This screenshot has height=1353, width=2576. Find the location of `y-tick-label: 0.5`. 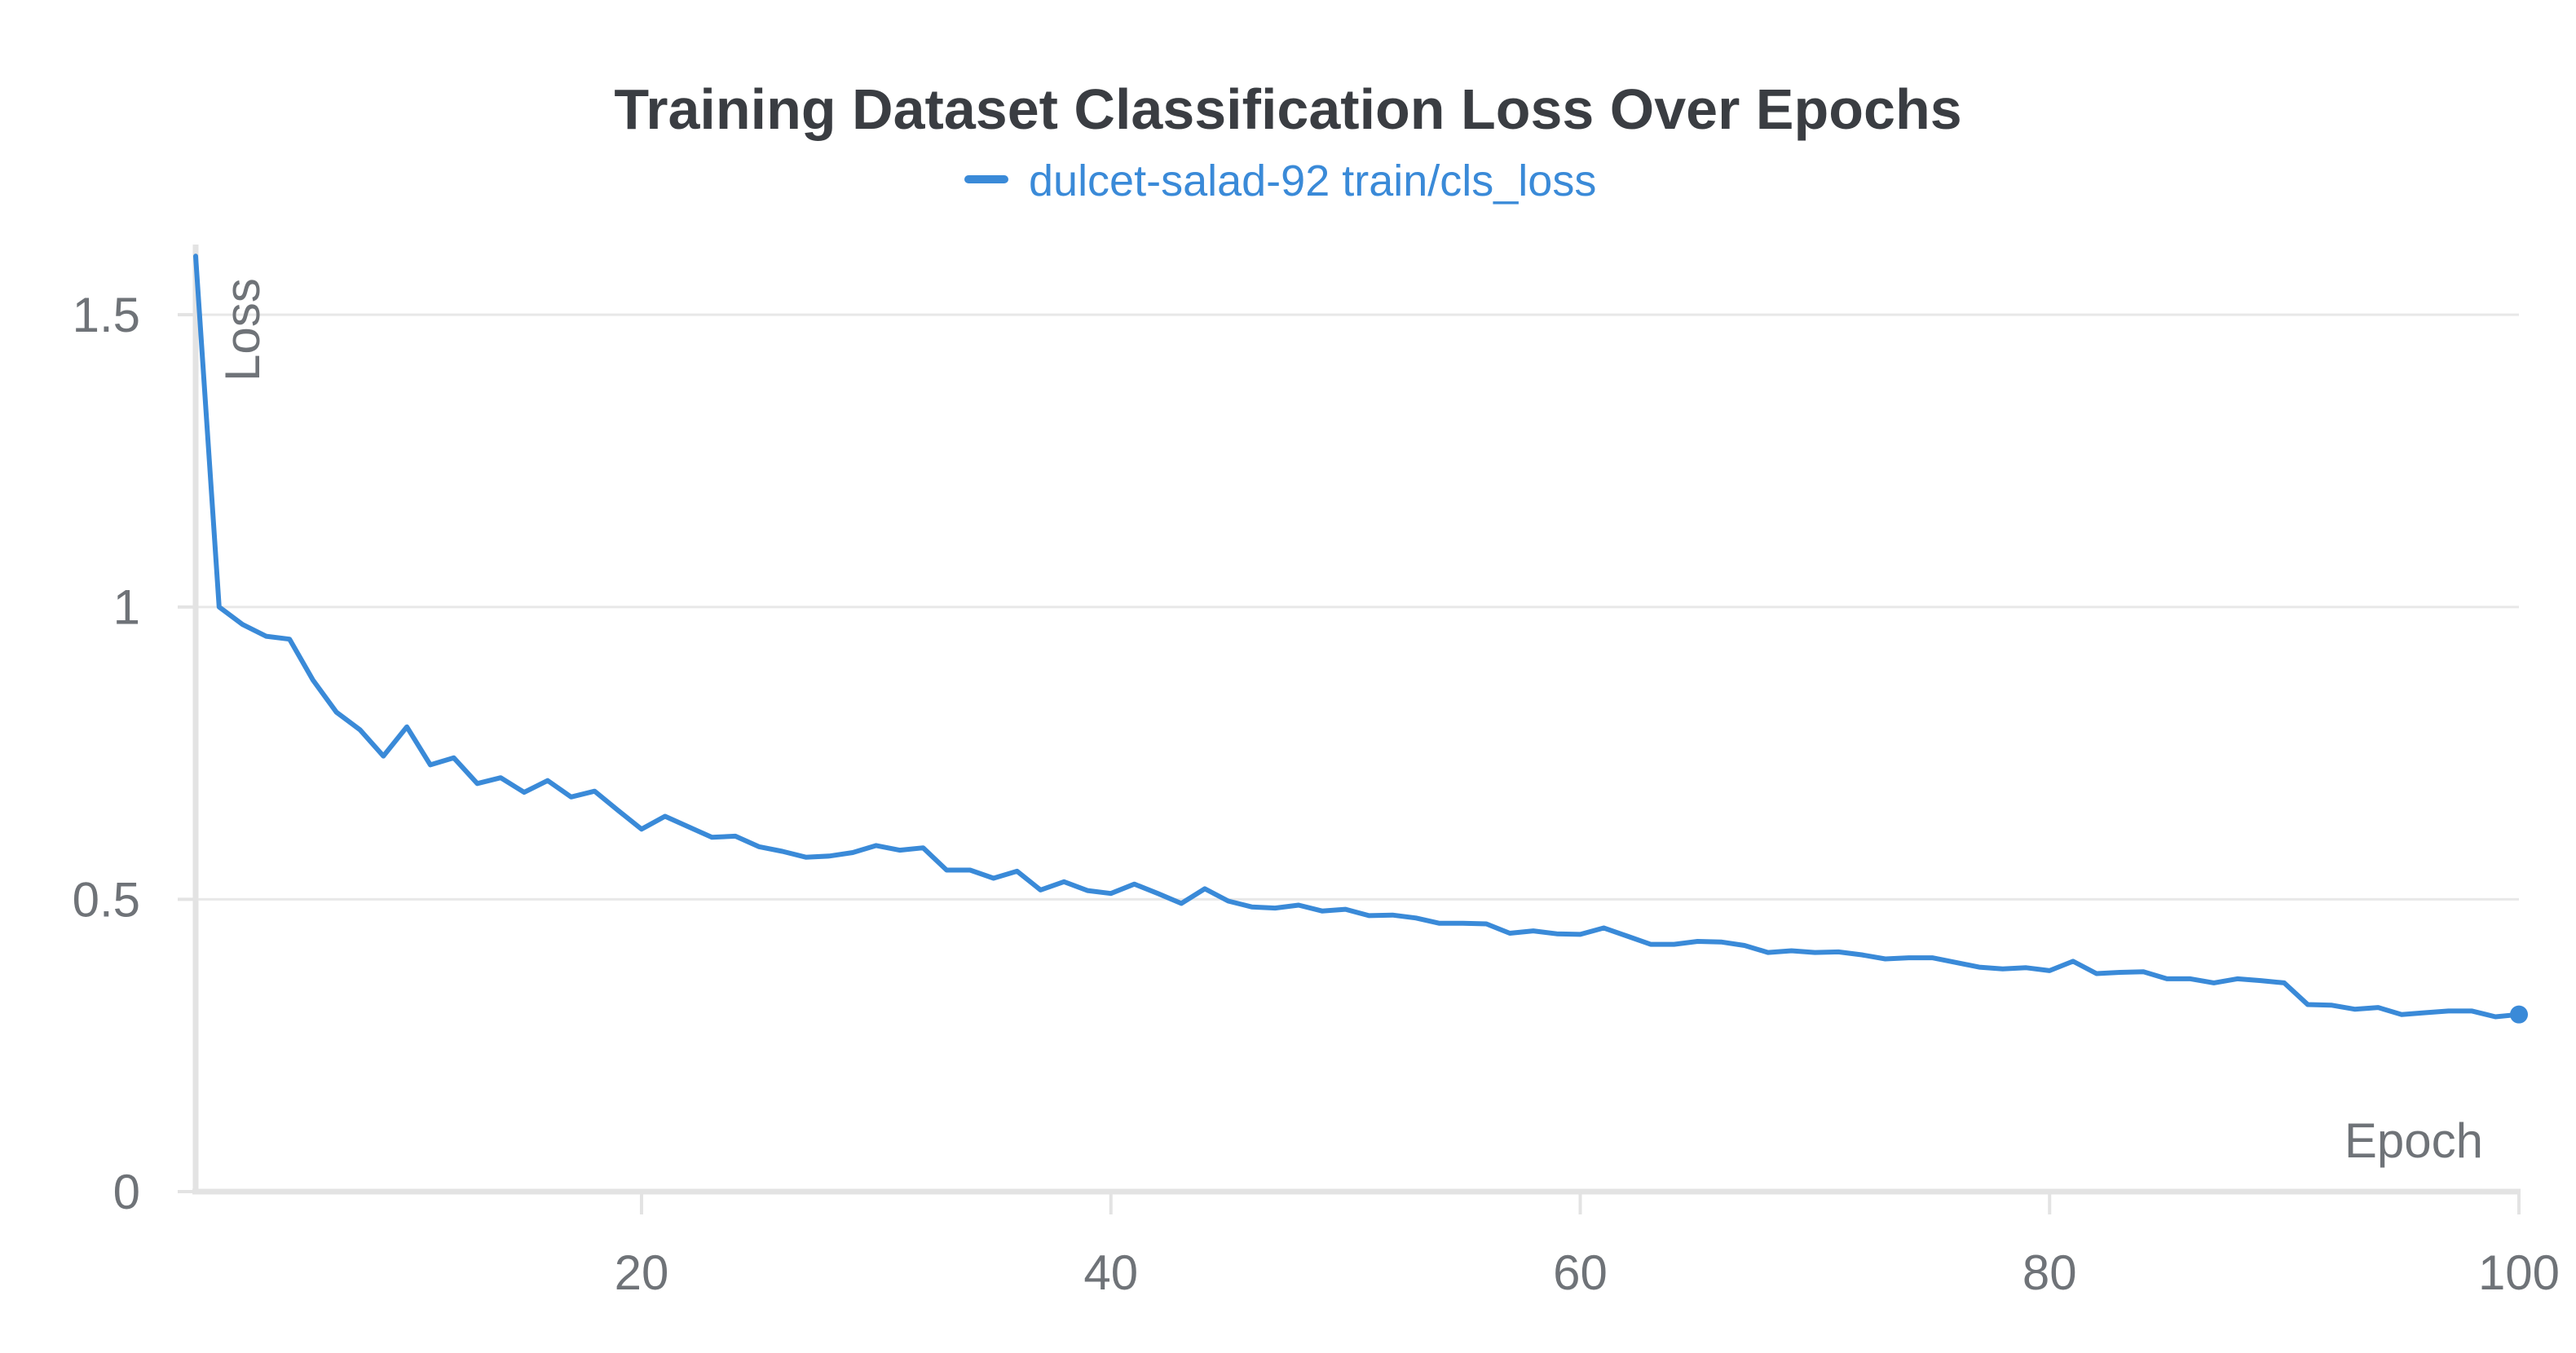

y-tick-label: 0.5 is located at coordinates (106, 899).